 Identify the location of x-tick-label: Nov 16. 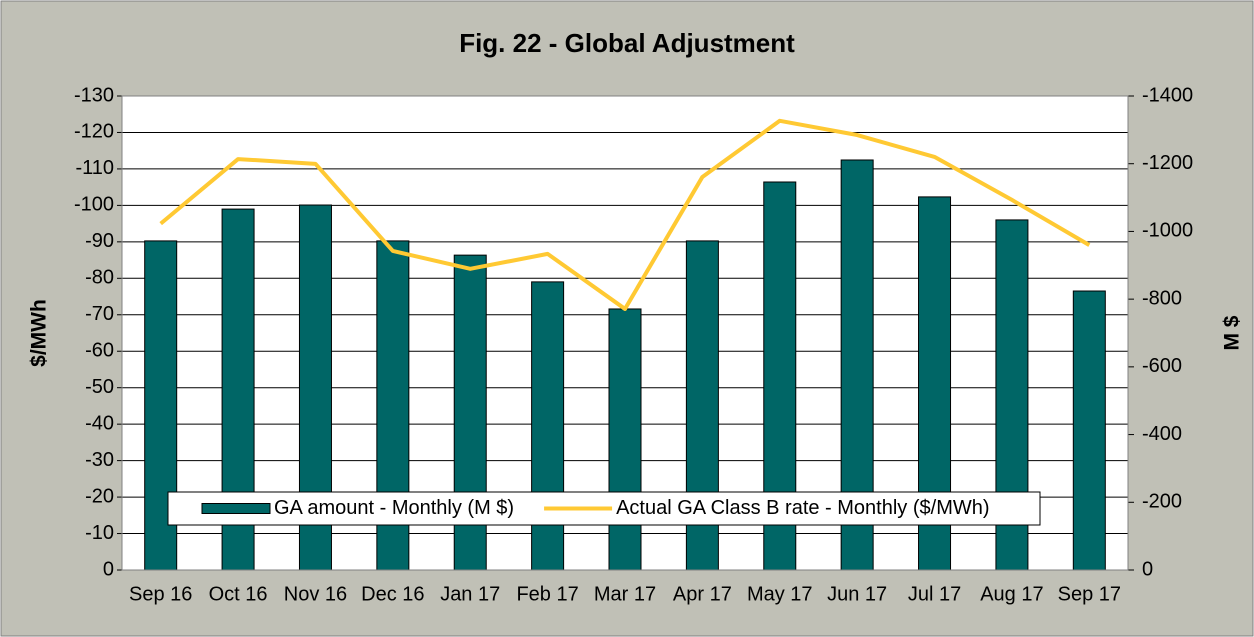
(315, 594).